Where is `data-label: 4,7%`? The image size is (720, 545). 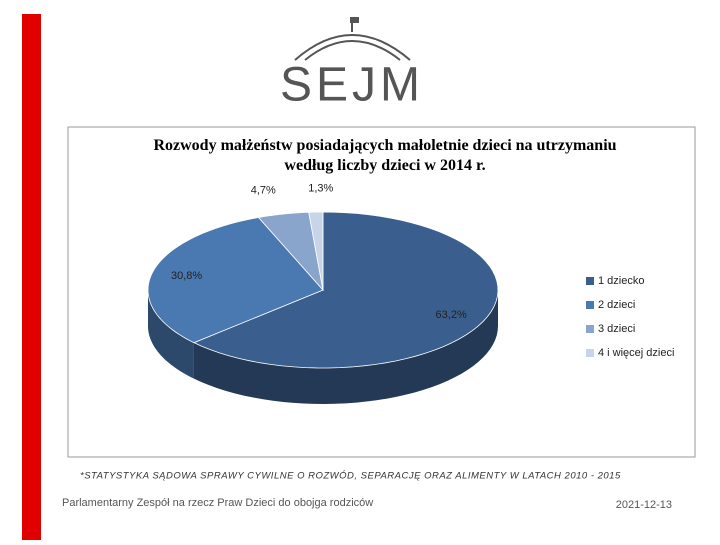 data-label: 4,7% is located at coordinates (263, 191).